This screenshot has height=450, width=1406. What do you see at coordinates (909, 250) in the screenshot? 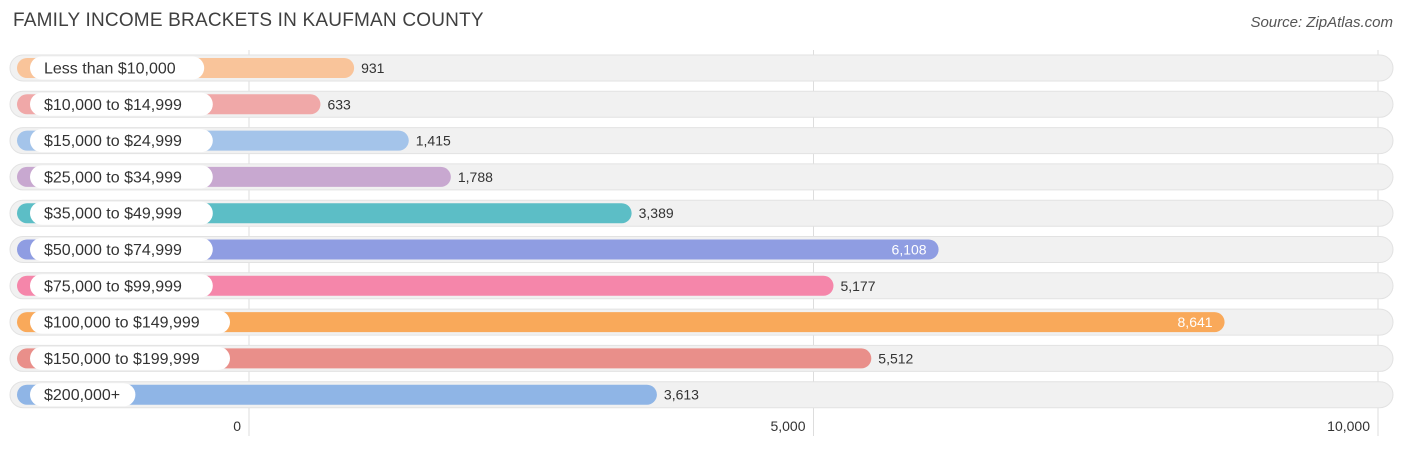
I see `value-label-5: 6,108` at bounding box center [909, 250].